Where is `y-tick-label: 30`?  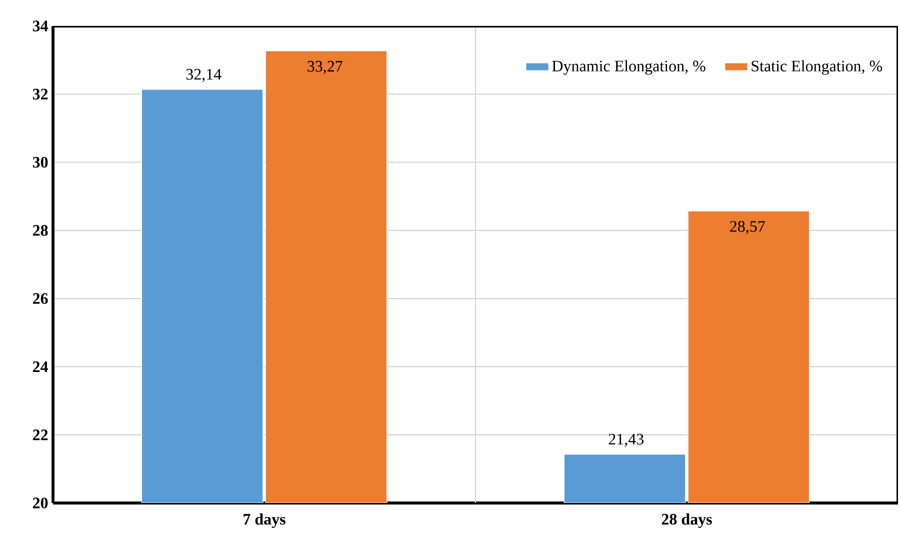
y-tick-label: 30 is located at coordinates (40, 162).